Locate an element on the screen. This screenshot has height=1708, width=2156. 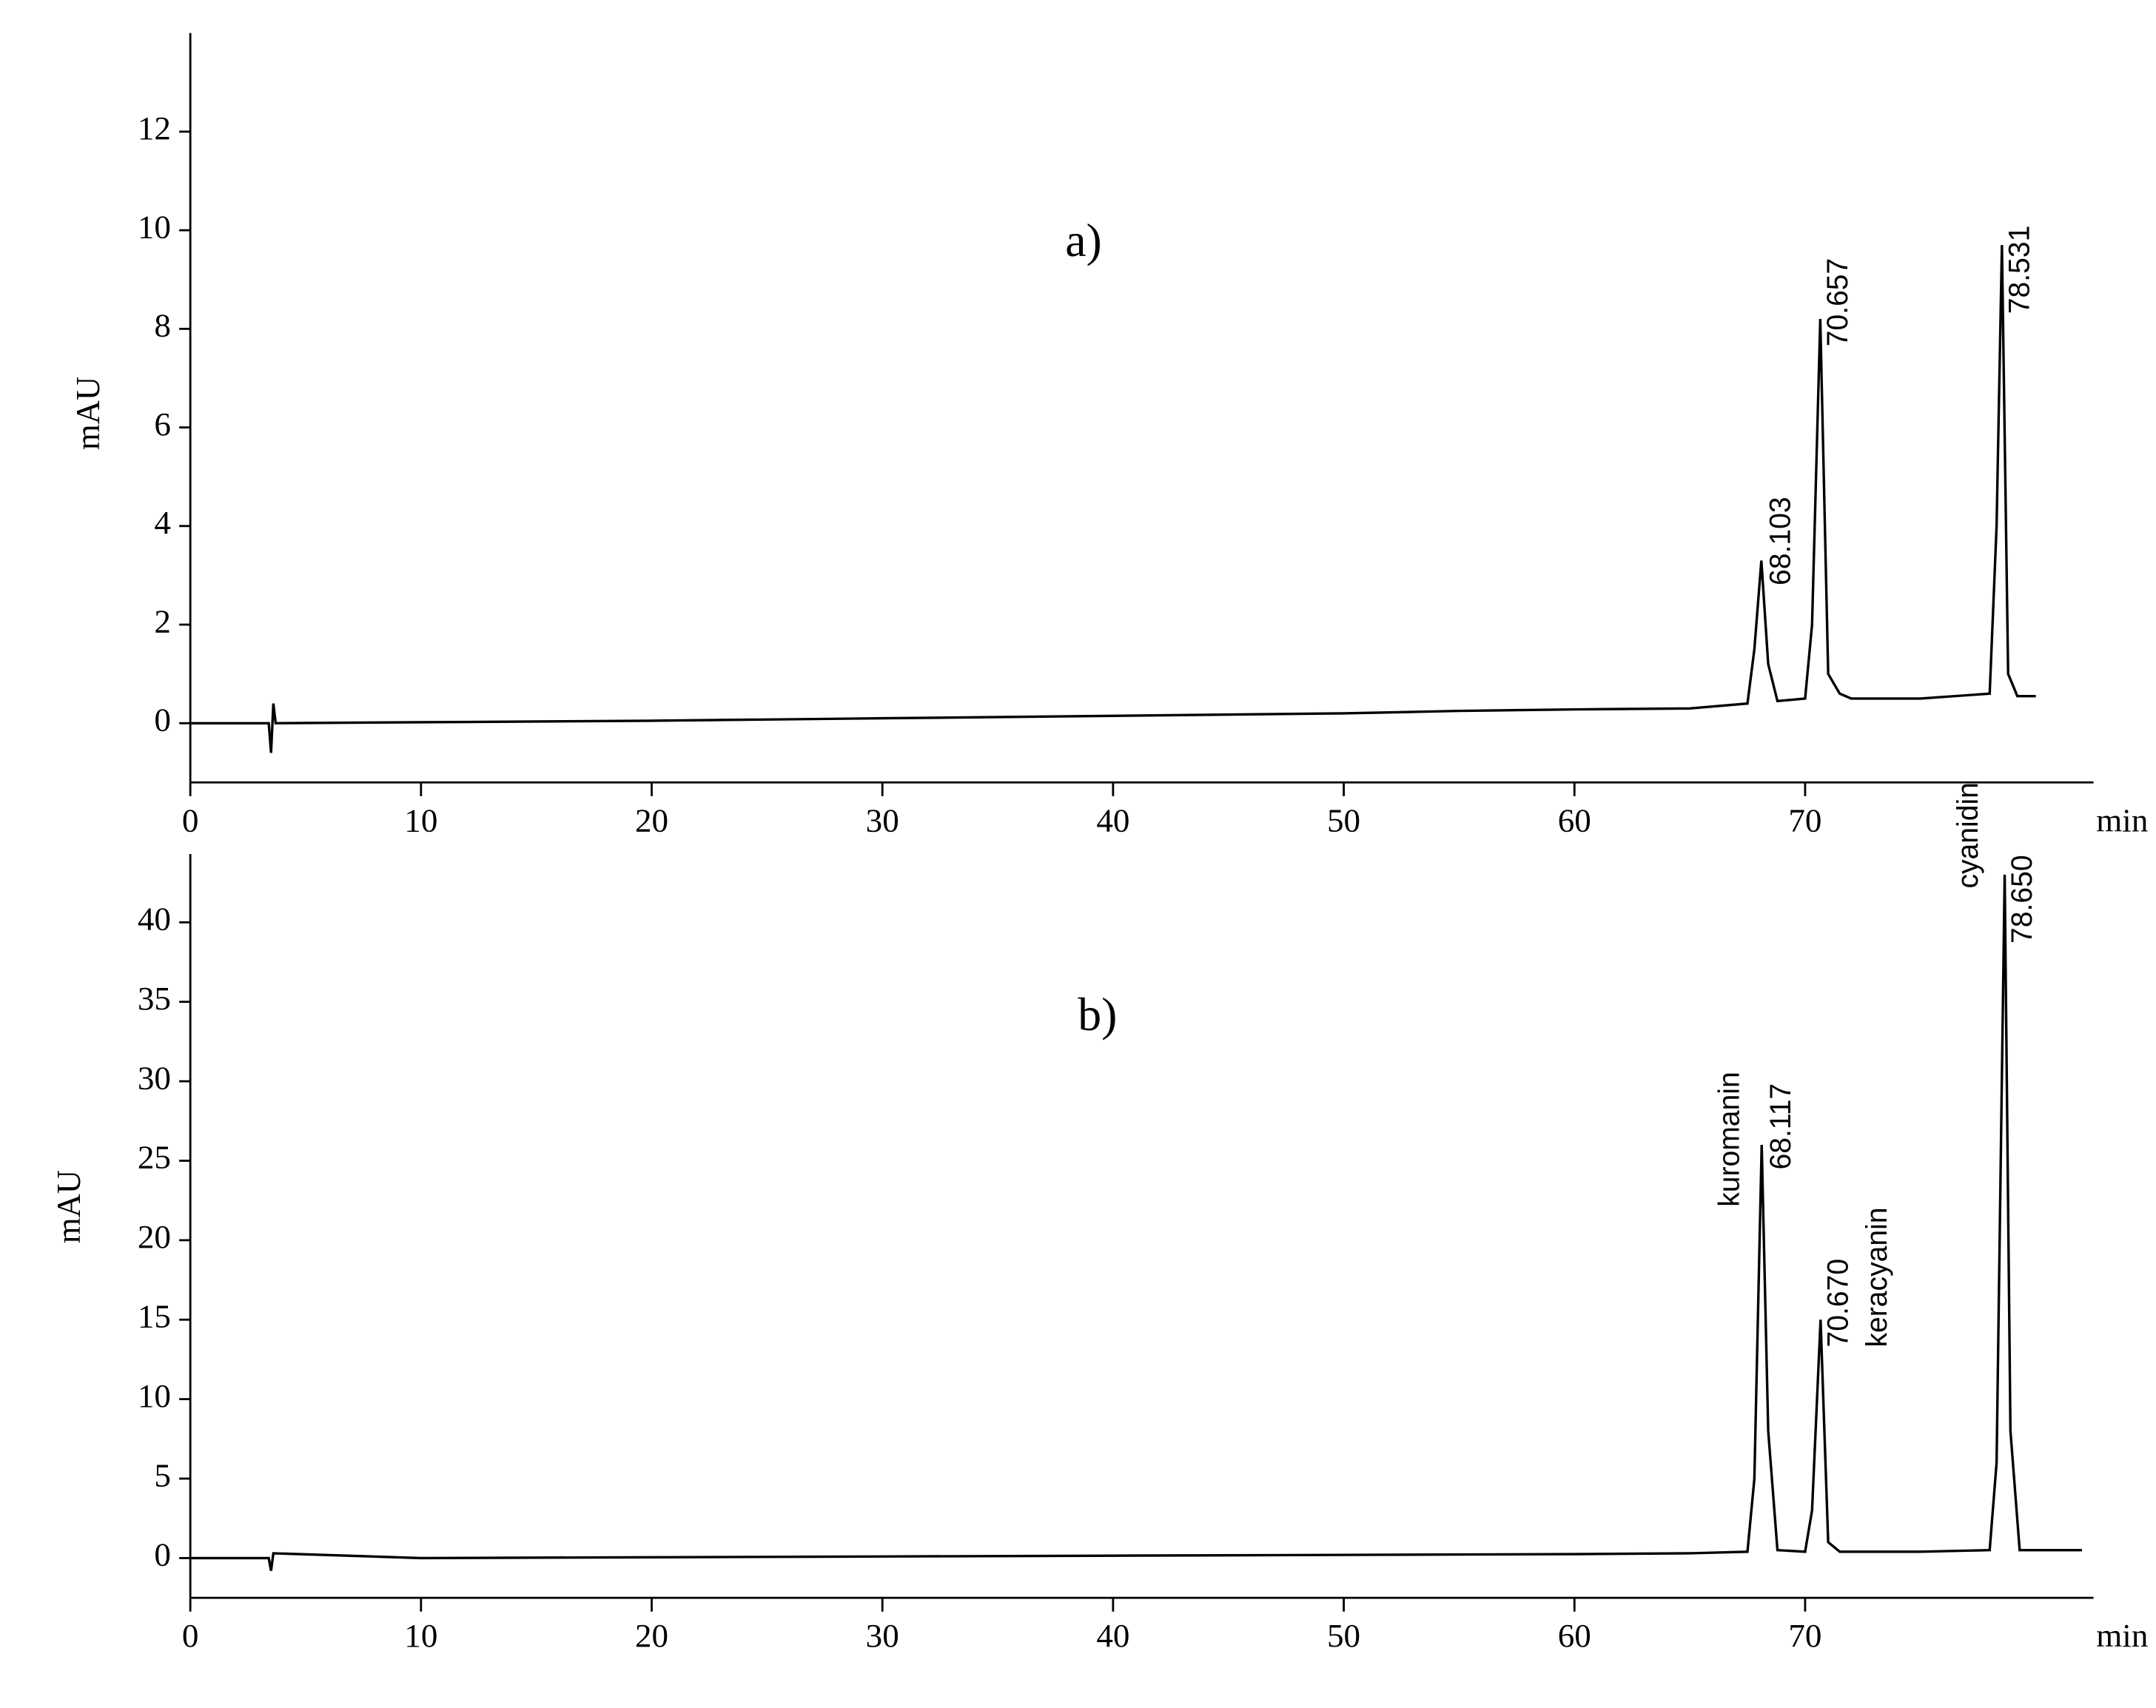
y-tick-label: 2 is located at coordinates (162, 620).